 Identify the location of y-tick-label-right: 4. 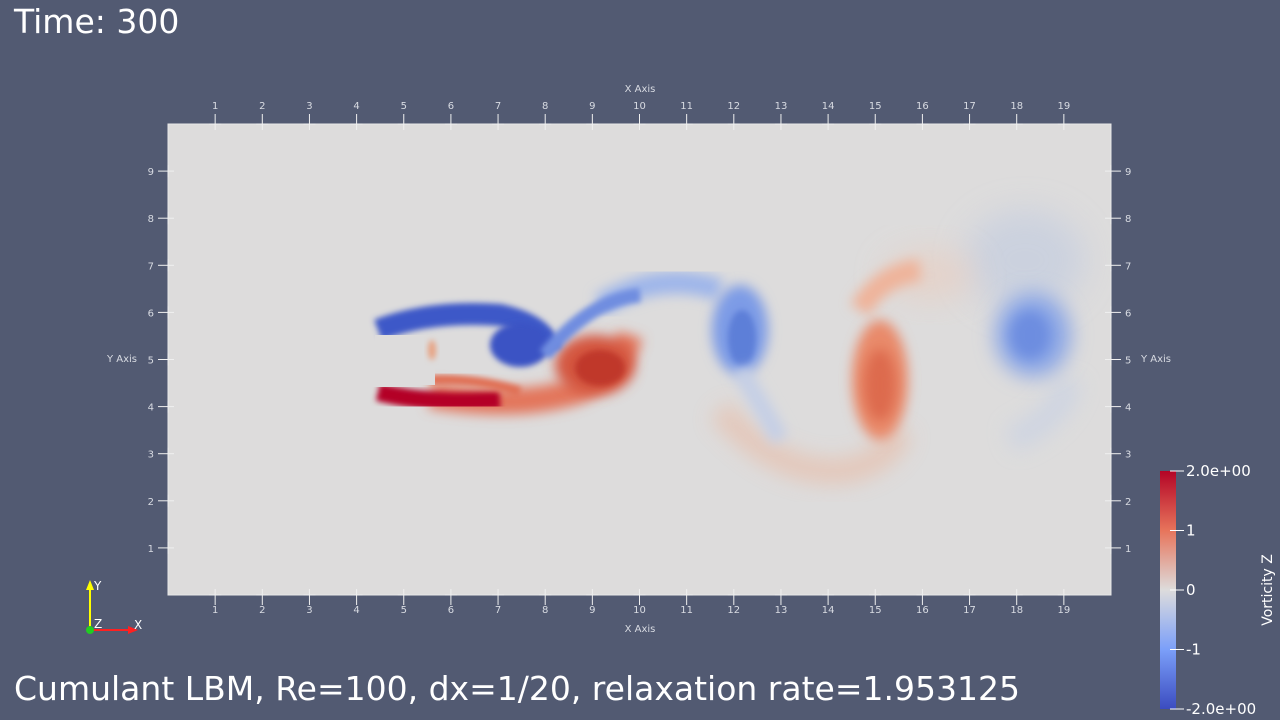
(1128, 408).